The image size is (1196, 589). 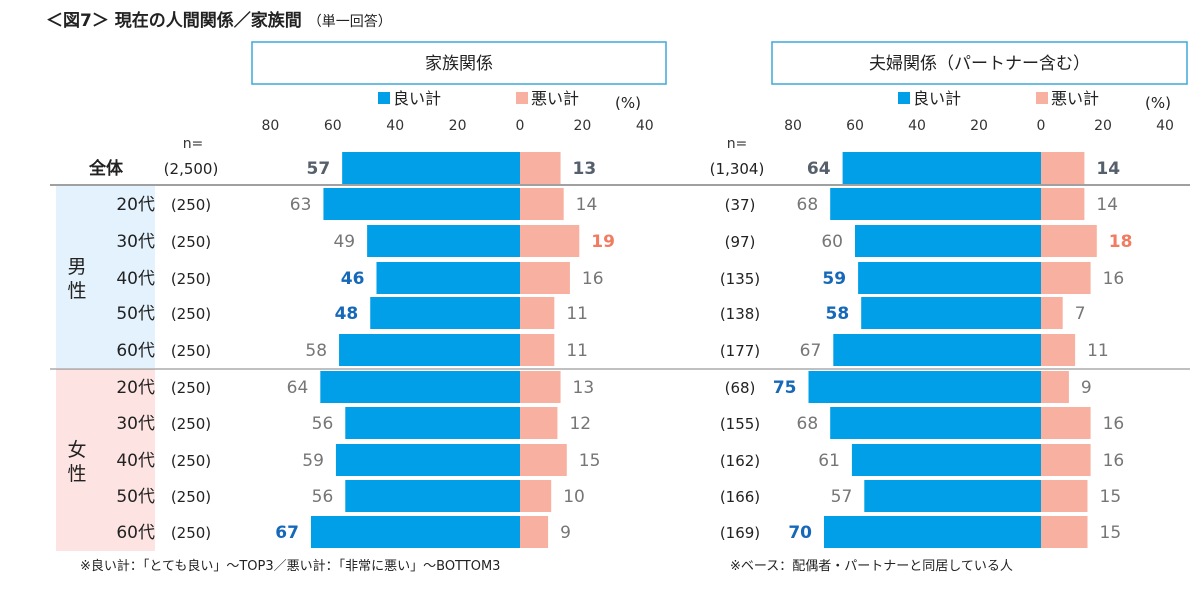 What do you see at coordinates (191, 169) in the screenshot?
I see `n-value: (2,500)` at bounding box center [191, 169].